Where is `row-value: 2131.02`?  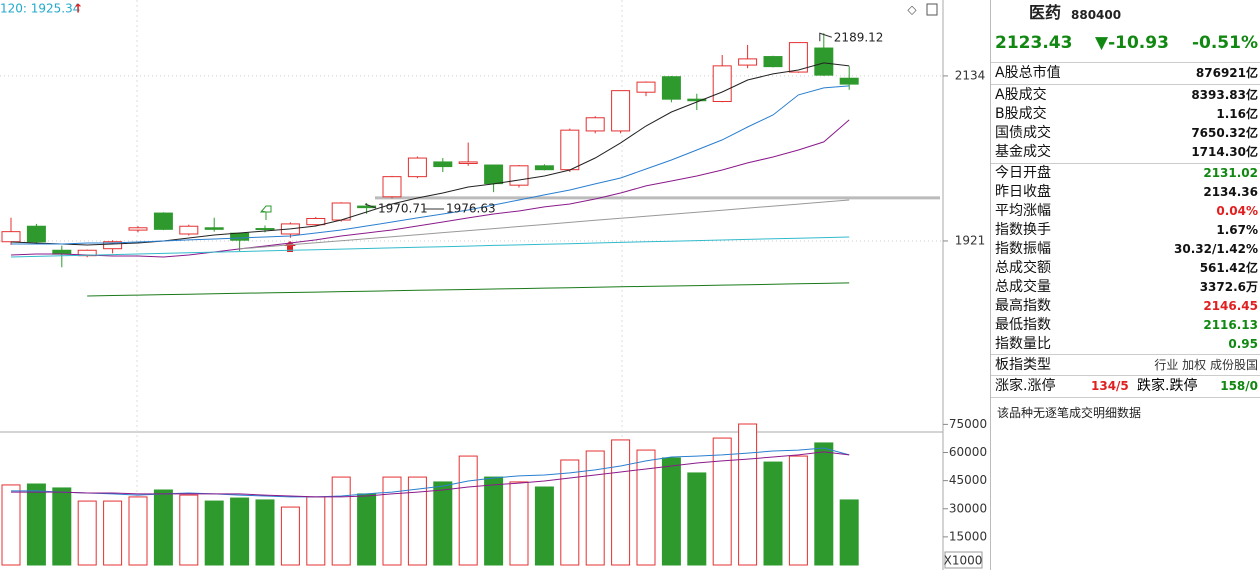
row-value: 2131.02 is located at coordinates (1230, 173).